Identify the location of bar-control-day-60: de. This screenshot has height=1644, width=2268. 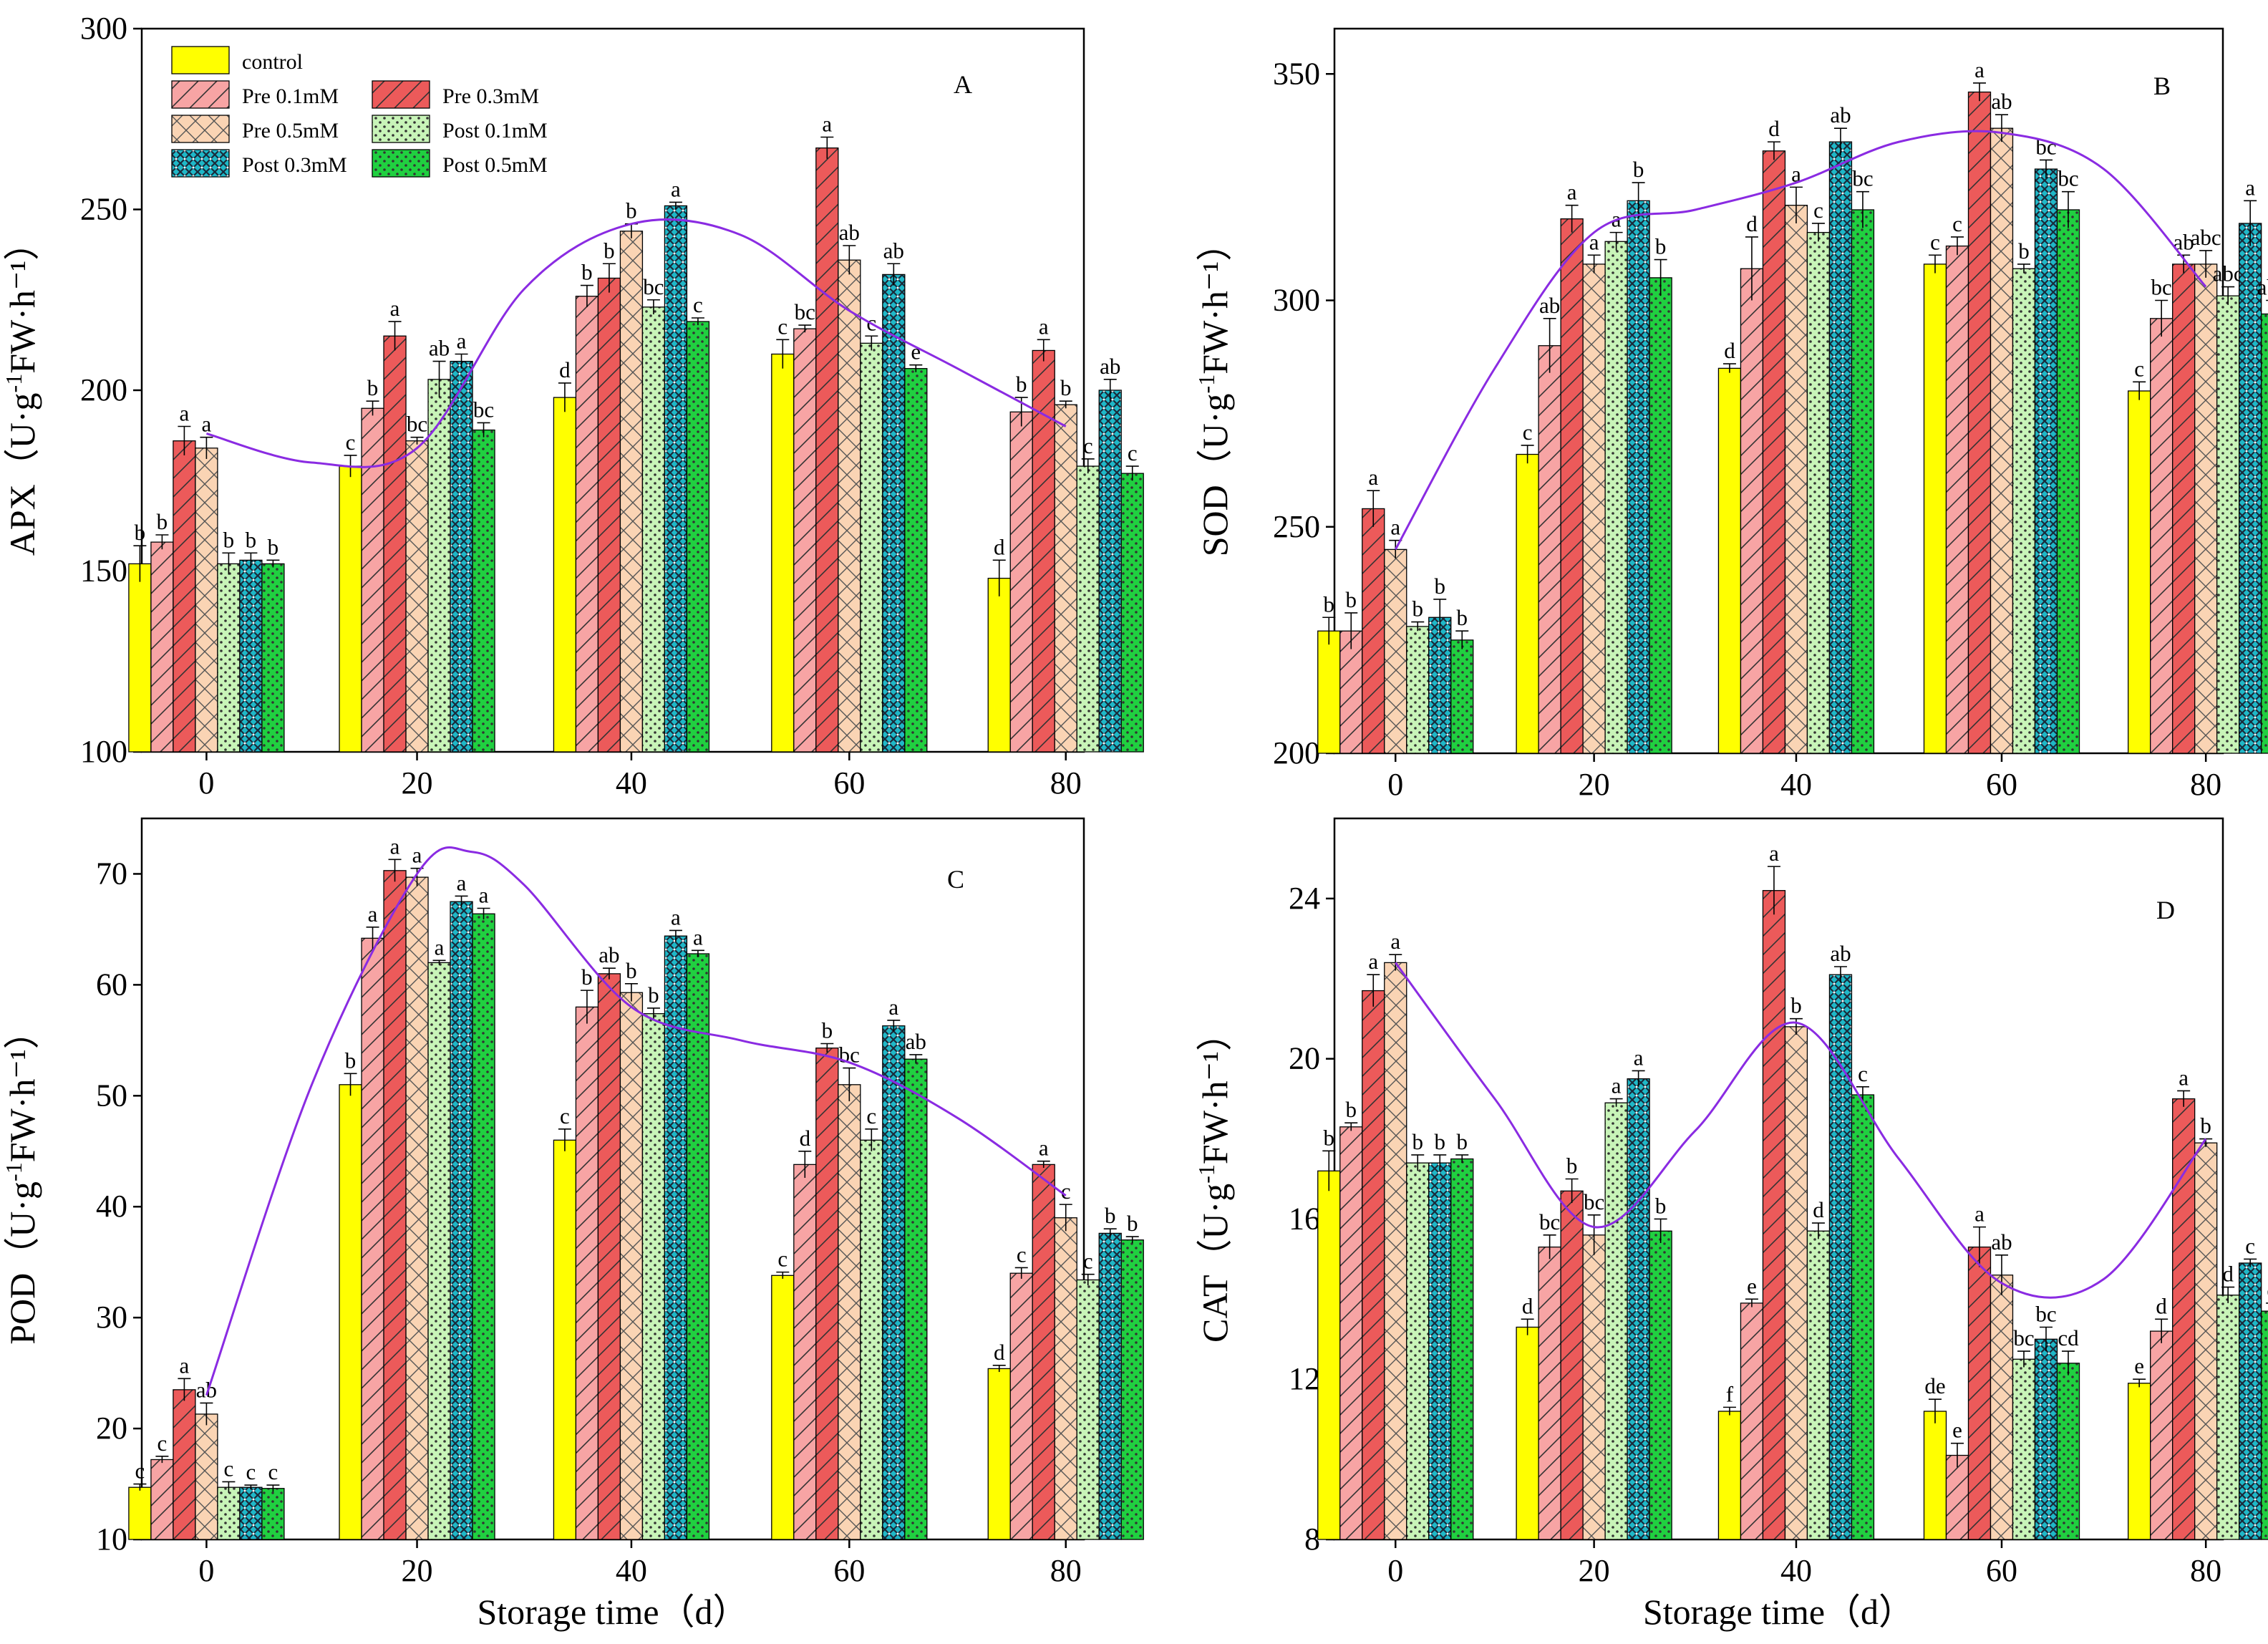
(1935, 1456).